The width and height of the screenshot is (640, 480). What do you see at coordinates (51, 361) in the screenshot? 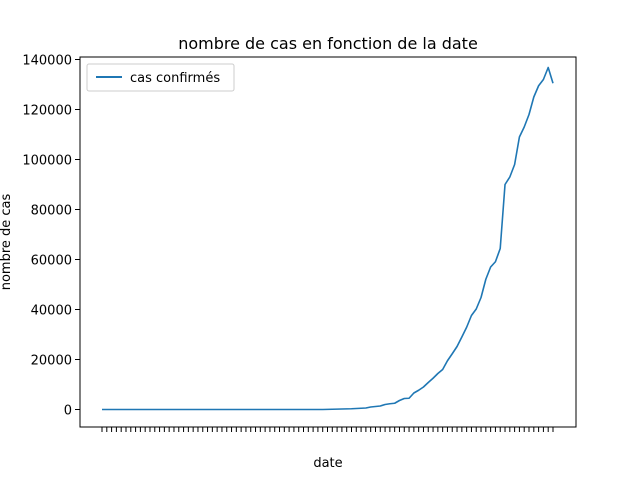
I see `y-tick-label: 20000` at bounding box center [51, 361].